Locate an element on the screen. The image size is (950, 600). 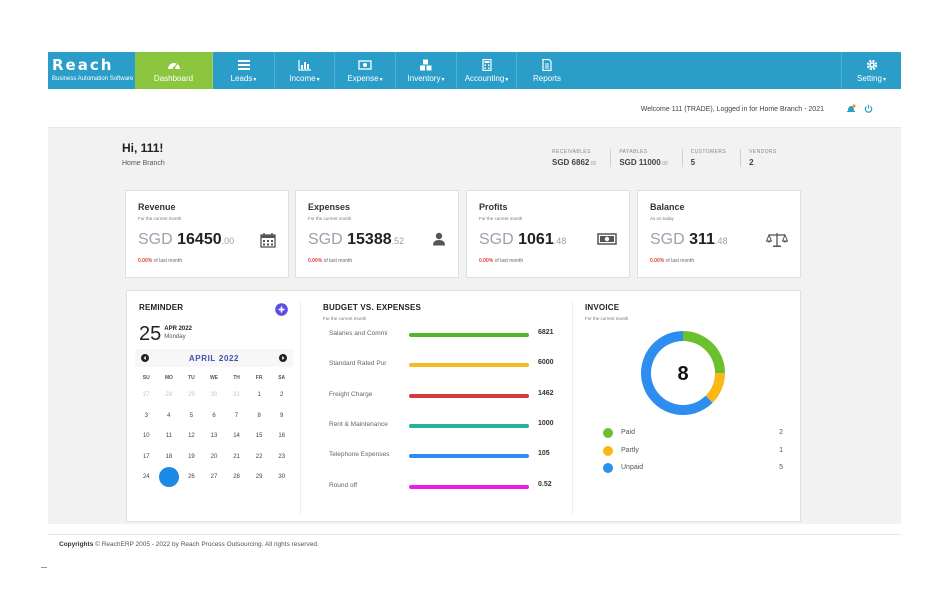
invoice-donut-chart: 8 is located at coordinates (683, 373).